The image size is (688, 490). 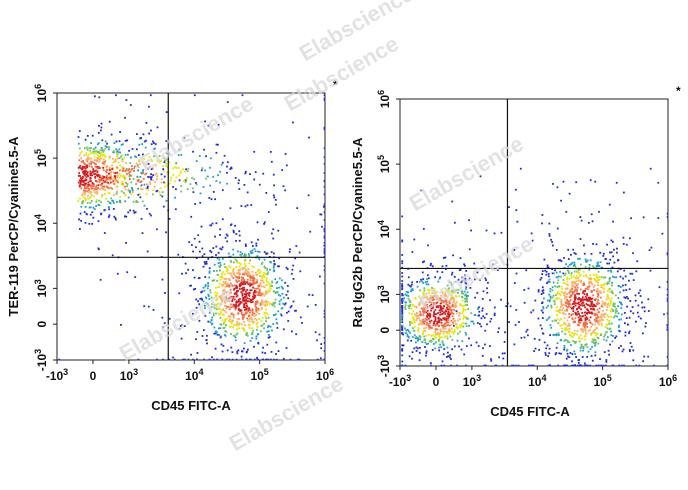 What do you see at coordinates (286, 413) in the screenshot?
I see `watermark-text: Elabscience` at bounding box center [286, 413].